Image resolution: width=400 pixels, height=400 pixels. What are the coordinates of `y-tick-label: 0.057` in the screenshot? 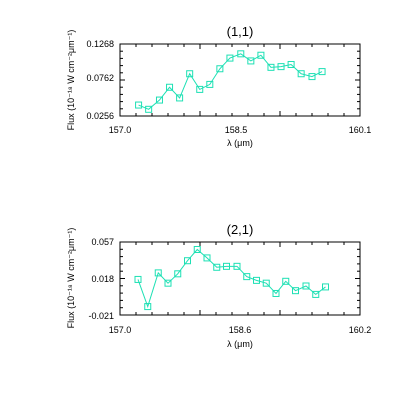 It's located at (102, 242).